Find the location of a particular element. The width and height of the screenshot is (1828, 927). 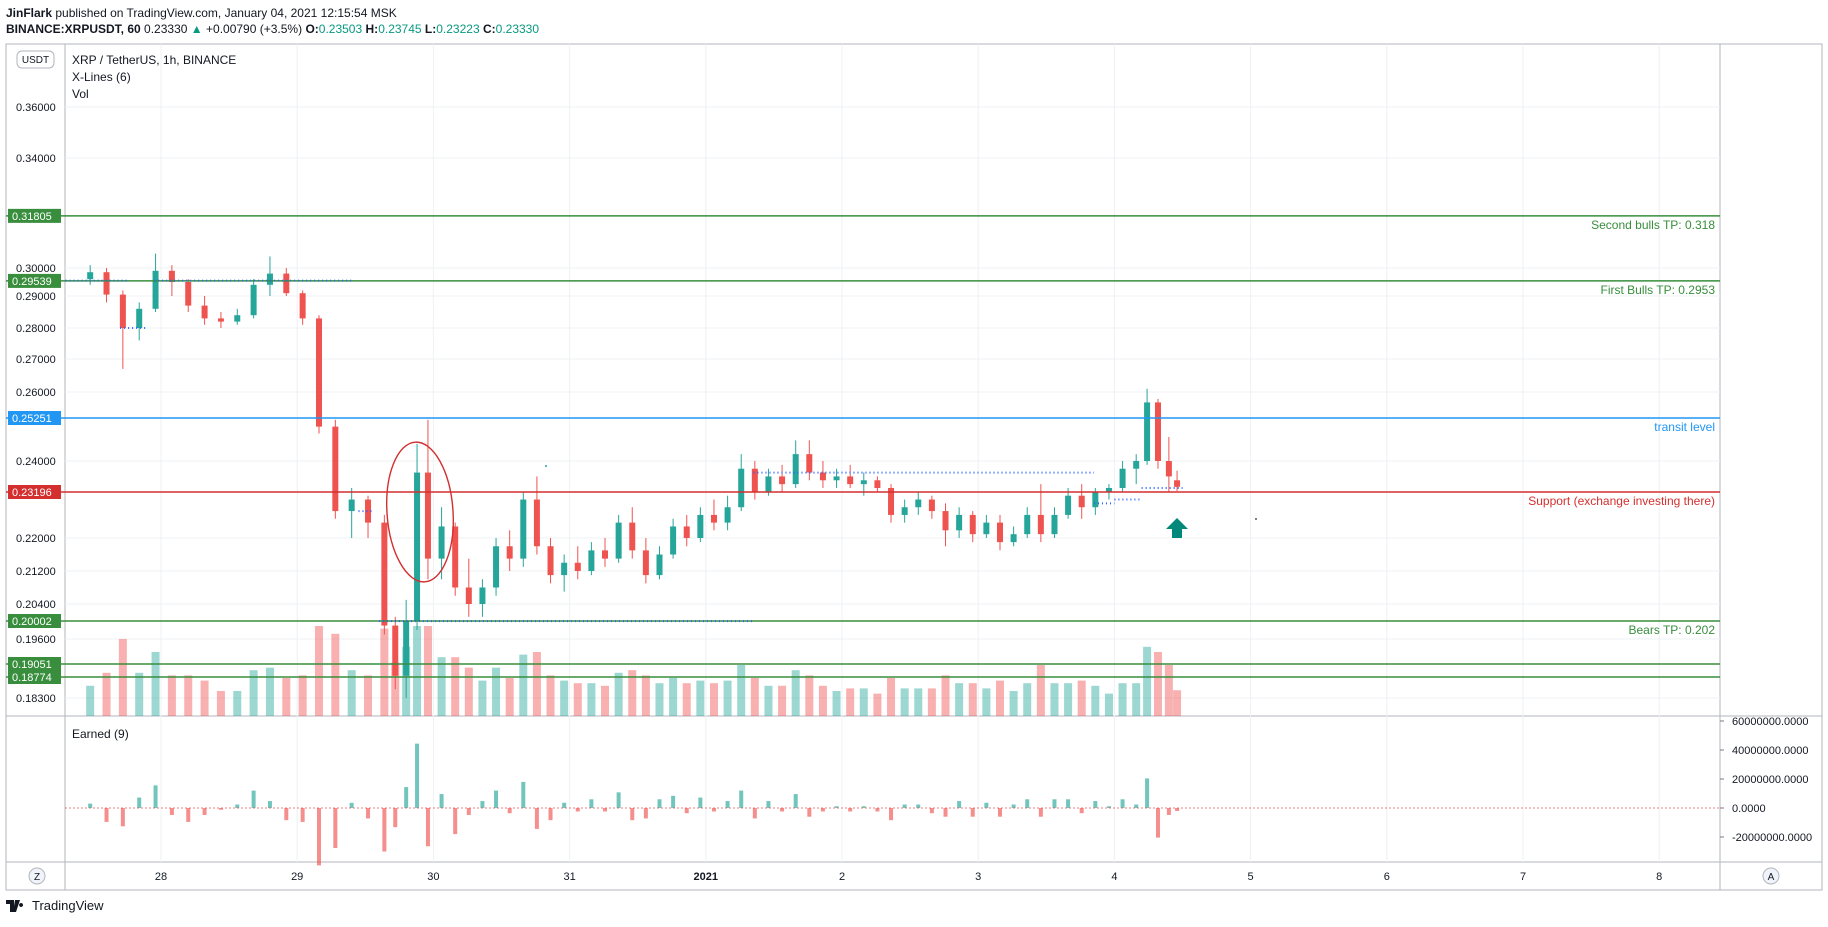

currency-button is located at coordinates (35, 59).